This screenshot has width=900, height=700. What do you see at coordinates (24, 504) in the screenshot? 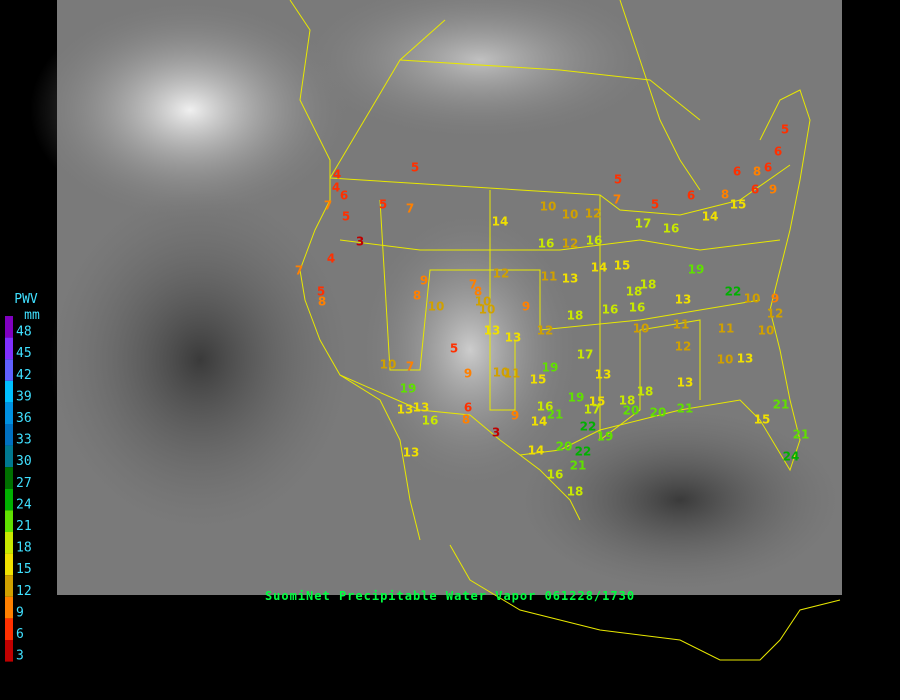
I see `legend-label: 24` at bounding box center [24, 504].